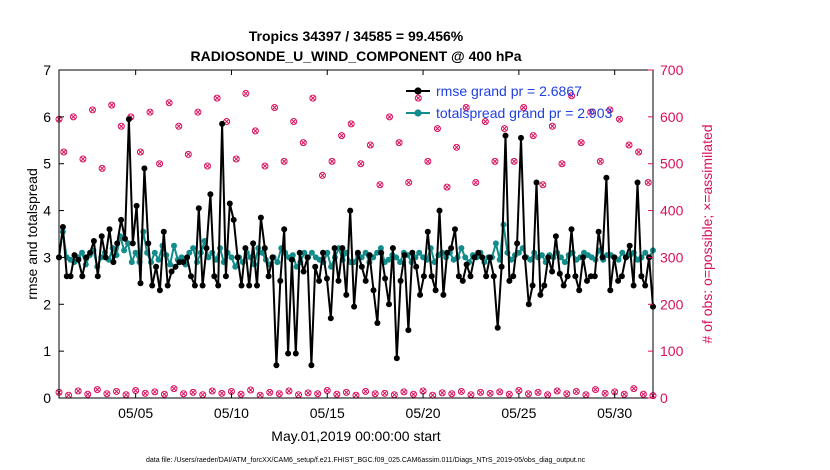 The image size is (830, 470). I want to click on left-axis-ticks: 0 1 2 3 4 5 6 7, so click(53, 234).